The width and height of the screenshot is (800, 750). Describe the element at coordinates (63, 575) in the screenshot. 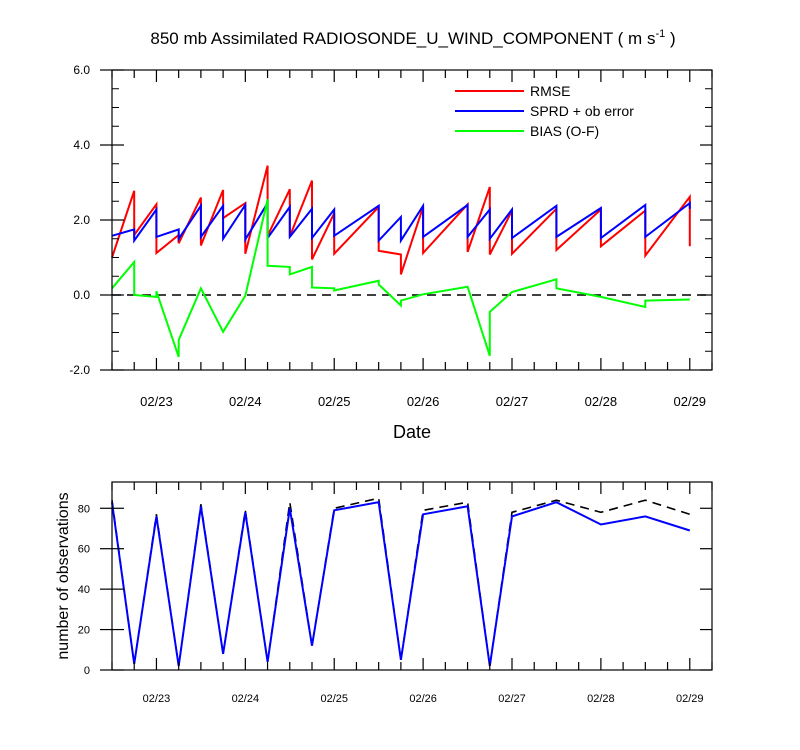

I see `bottom-y-axis-label: number of observations` at that location.